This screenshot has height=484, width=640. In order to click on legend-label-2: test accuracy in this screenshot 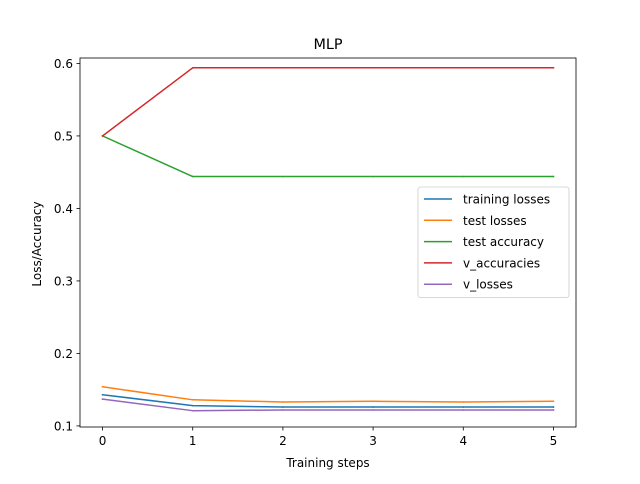, I will do `click(503, 242)`.